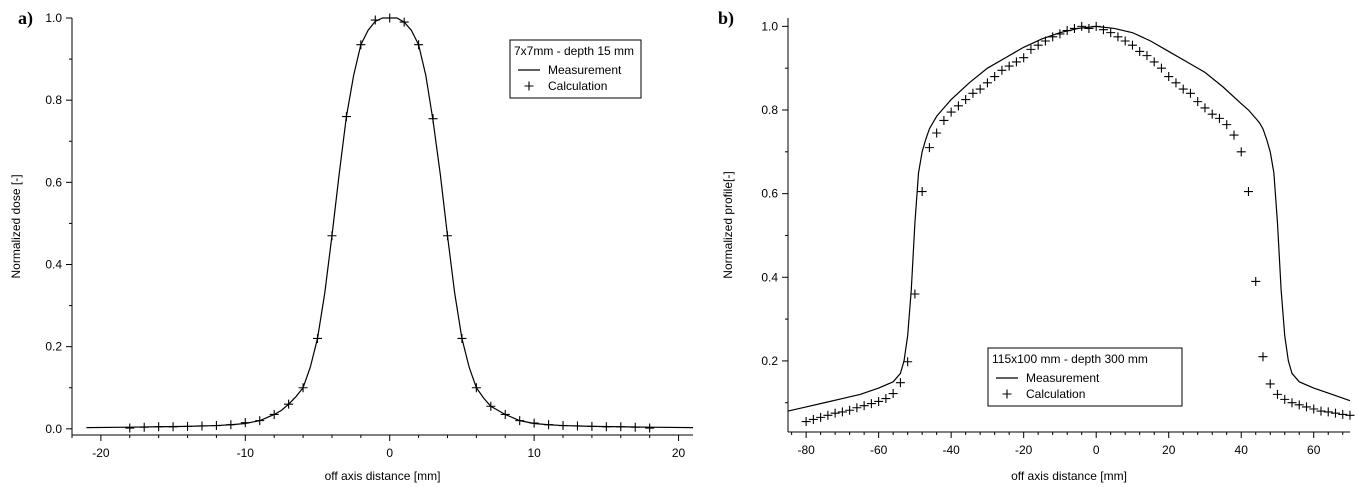  What do you see at coordinates (769, 361) in the screenshot?
I see `panel-b-y-tick-label: 0.2` at bounding box center [769, 361].